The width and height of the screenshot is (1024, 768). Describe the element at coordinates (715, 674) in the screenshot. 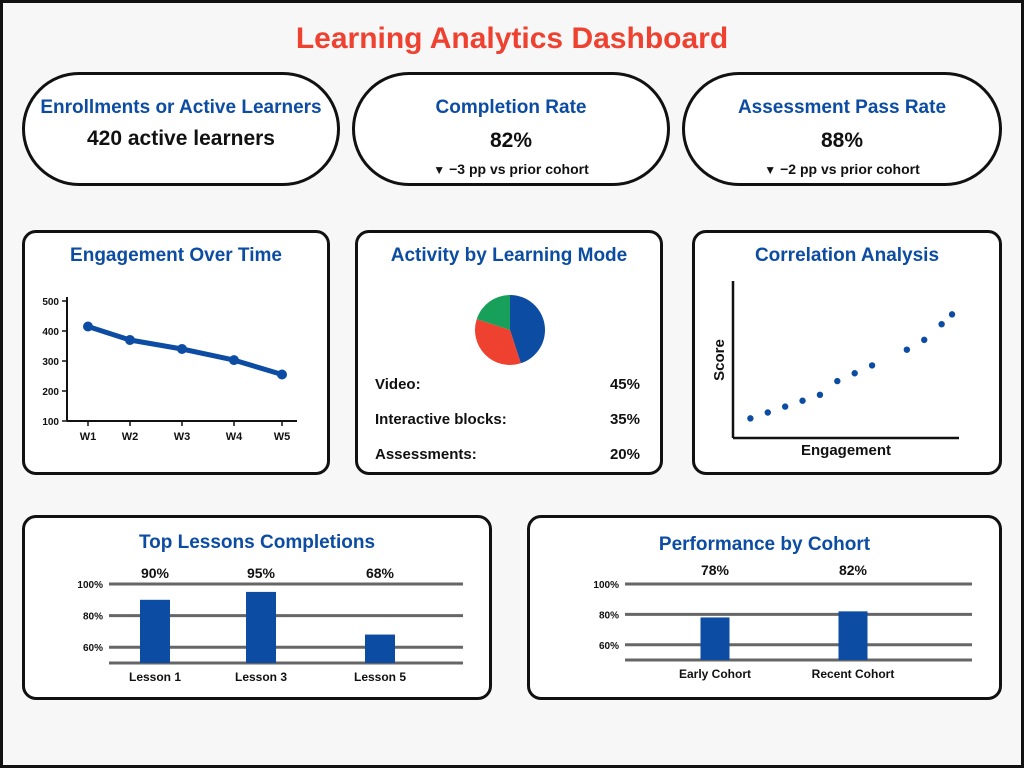

I see `category-label: Early Cohort` at that location.